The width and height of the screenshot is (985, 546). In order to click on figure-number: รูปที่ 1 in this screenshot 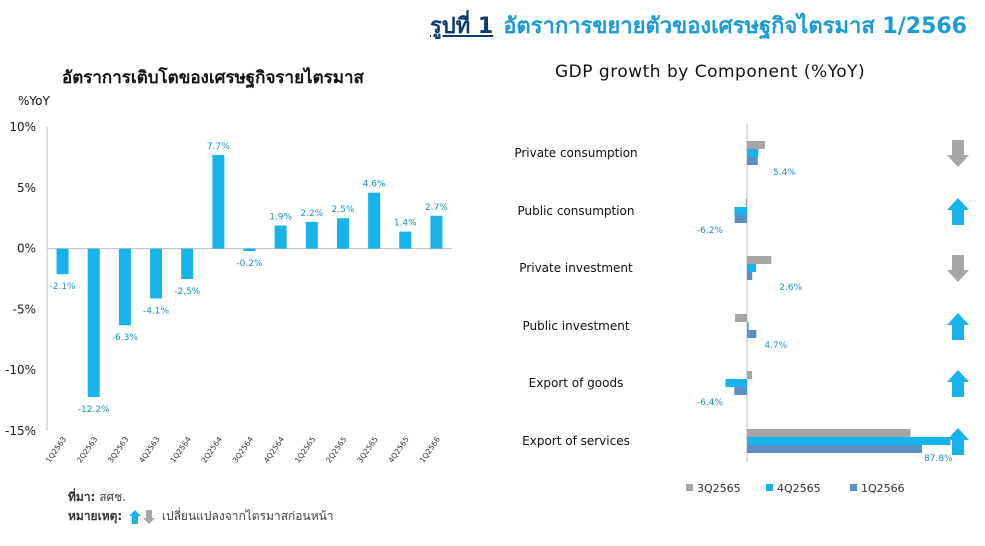, I will do `click(461, 26)`.